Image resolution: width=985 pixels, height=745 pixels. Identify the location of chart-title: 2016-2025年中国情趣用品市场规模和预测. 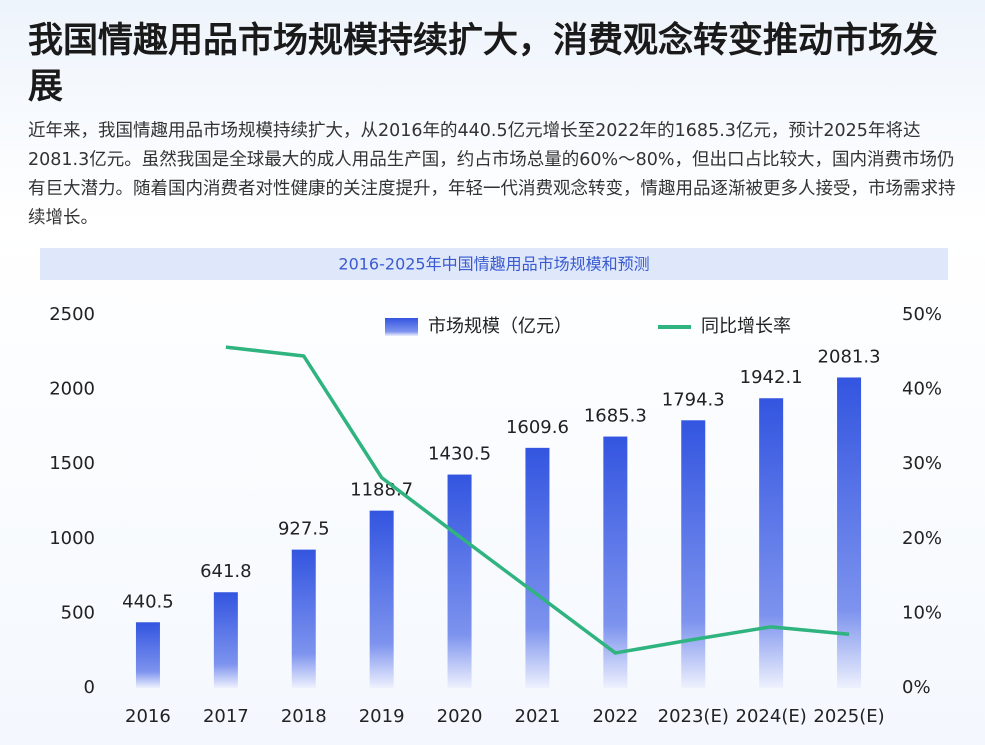
(493, 264).